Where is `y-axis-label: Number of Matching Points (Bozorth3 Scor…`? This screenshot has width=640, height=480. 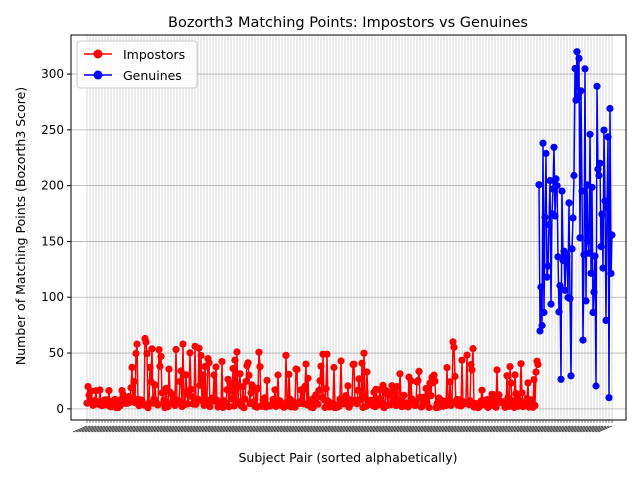
y-axis-label: Number of Matching Points (Bozorth3 Scor… is located at coordinates (20, 226).